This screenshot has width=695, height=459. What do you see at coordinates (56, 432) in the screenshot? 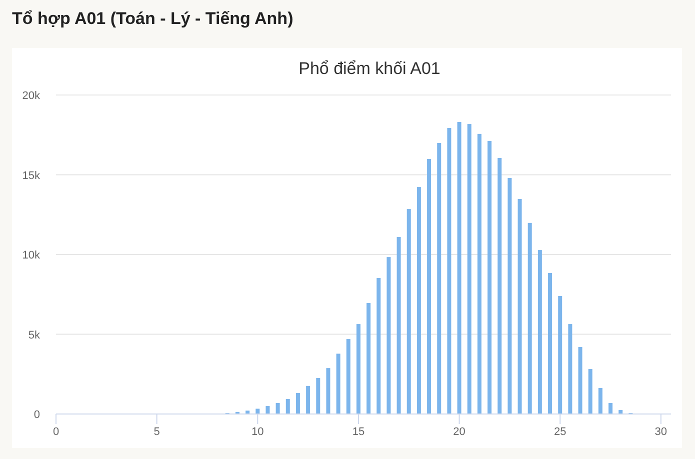
I see `x-tick-label: 0` at bounding box center [56, 432].